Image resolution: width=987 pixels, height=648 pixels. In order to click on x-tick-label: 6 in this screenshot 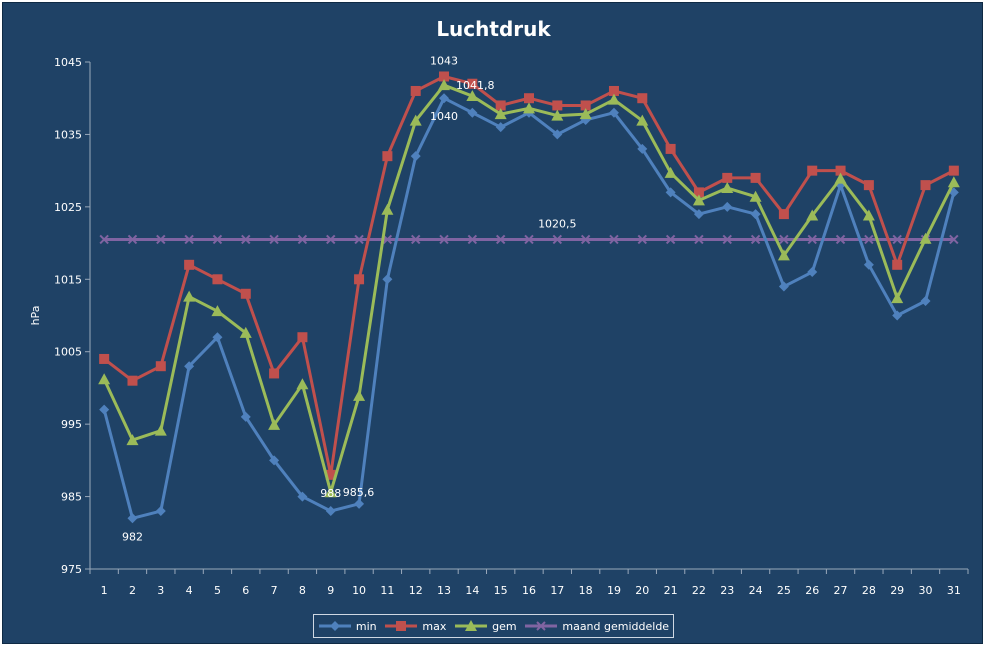, I will do `click(245, 590)`.